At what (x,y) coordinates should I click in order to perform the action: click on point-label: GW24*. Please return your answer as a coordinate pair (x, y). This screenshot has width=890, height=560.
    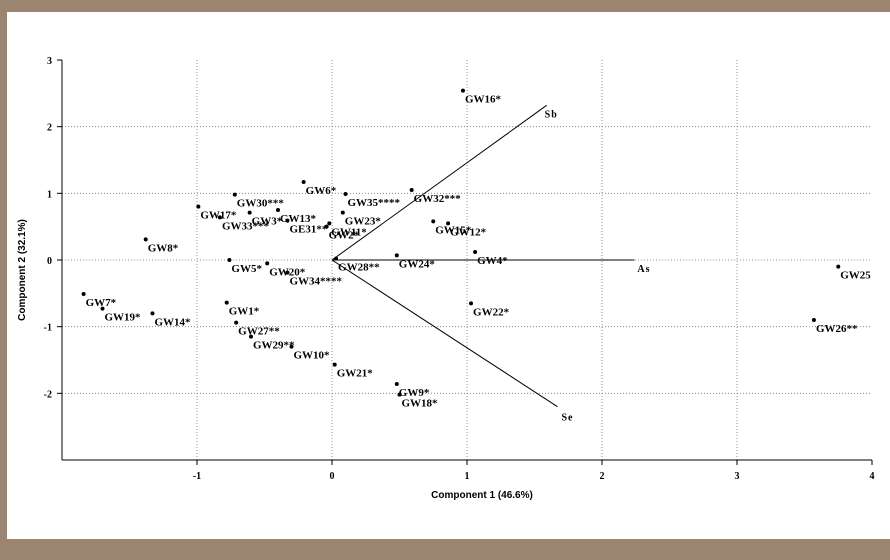
    Looking at the image, I should click on (417, 264).